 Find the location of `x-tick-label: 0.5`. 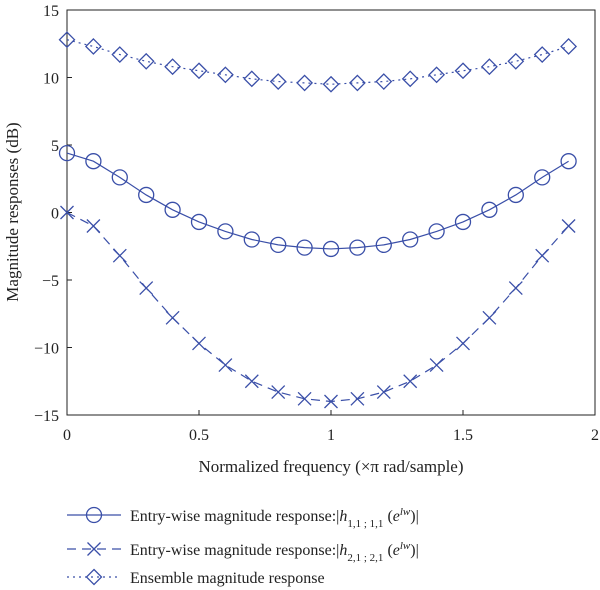

x-tick-label: 0.5 is located at coordinates (199, 435).